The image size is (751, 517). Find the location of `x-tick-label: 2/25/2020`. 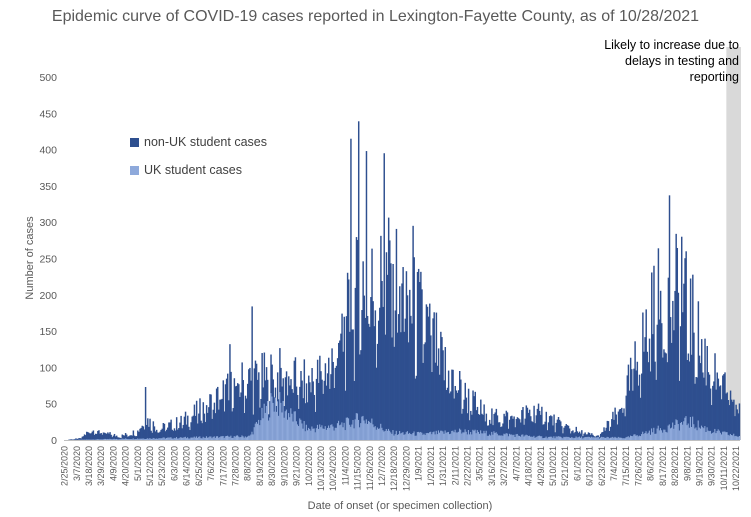

x-tick-label: 2/25/2020 is located at coordinates (65, 466).